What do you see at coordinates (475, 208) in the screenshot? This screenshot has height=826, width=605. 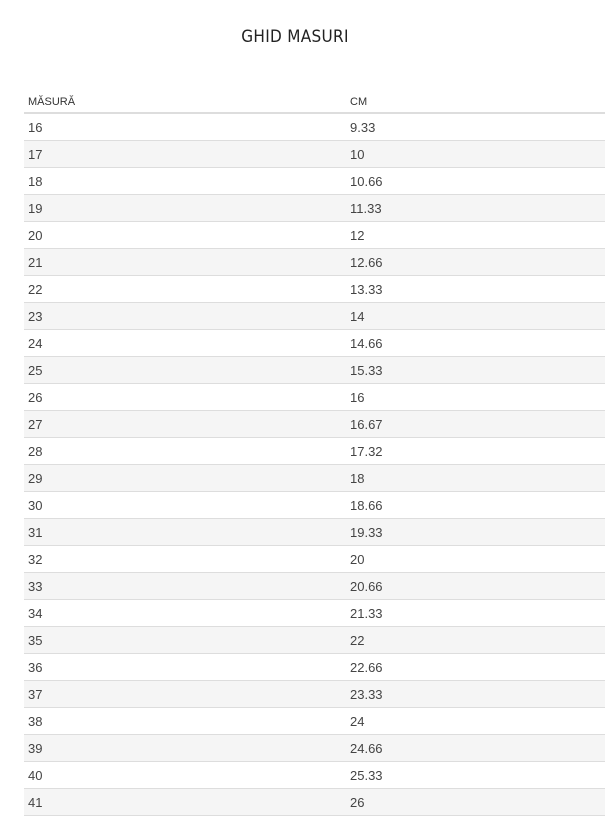 I see `cm-cell: 11.33` at bounding box center [475, 208].